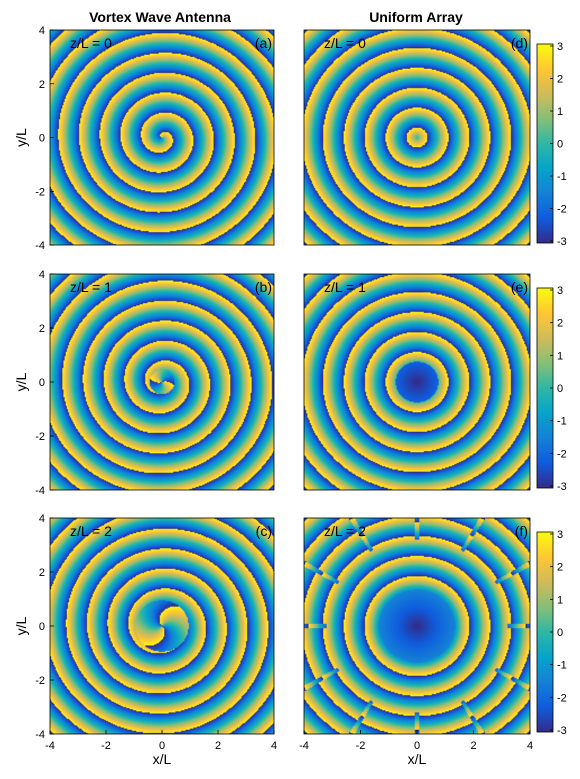 This screenshot has width=580, height=779. I want to click on phase-panel: z/L = 0 (a) 4 2 0 -2 -4 y/L, so click(144, 138).